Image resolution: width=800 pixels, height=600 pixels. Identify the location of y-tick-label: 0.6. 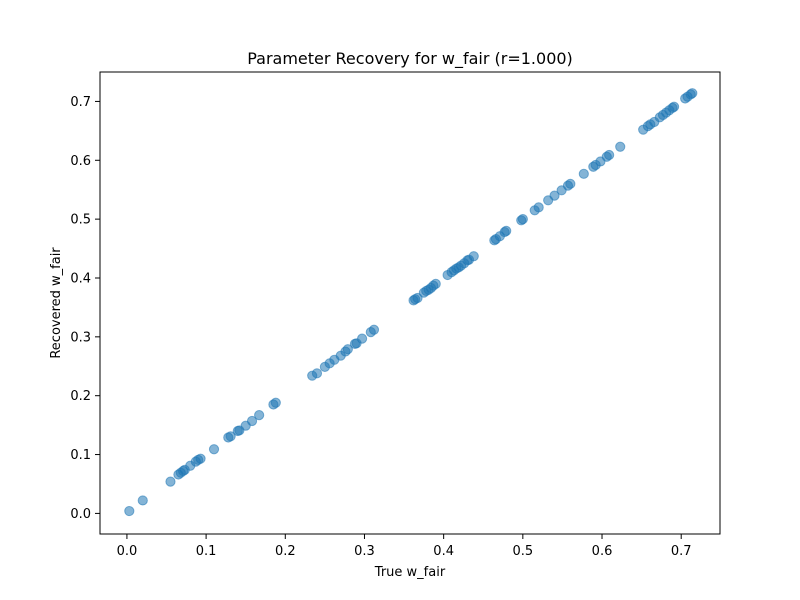
(80, 161).